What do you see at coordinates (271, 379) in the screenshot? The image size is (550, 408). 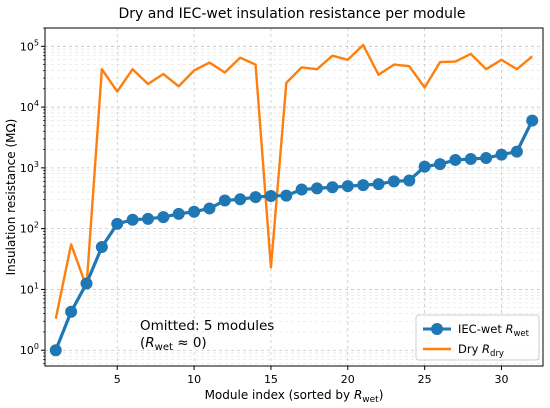 I see `x-tick-label: 15` at bounding box center [271, 379].